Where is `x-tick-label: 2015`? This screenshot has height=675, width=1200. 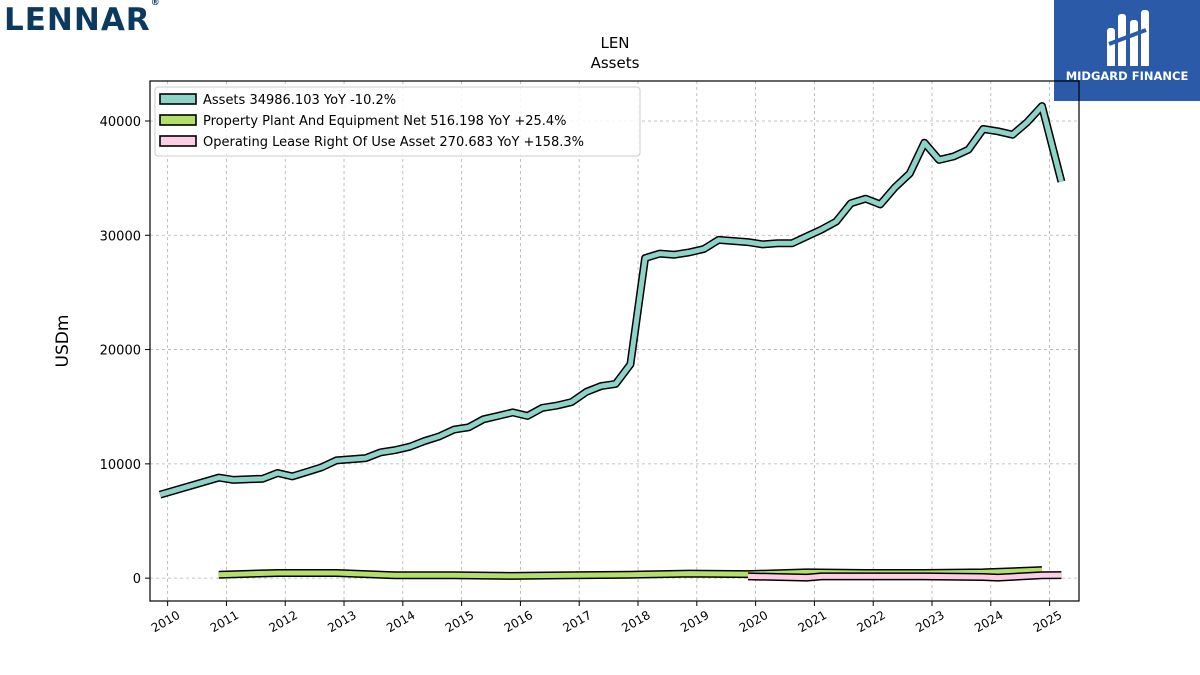
x-tick-label: 2015 is located at coordinates (459, 621).